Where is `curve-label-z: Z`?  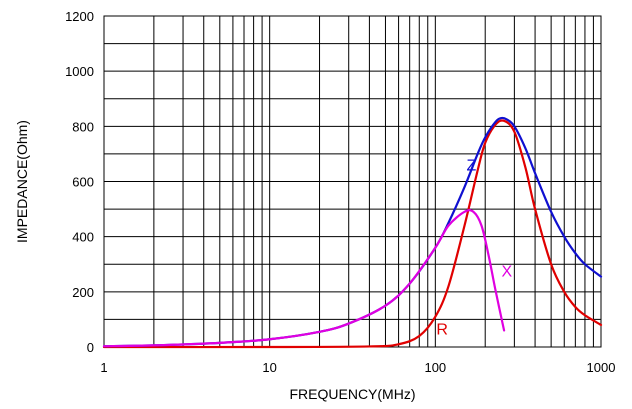 curve-label-z: Z is located at coordinates (471, 165).